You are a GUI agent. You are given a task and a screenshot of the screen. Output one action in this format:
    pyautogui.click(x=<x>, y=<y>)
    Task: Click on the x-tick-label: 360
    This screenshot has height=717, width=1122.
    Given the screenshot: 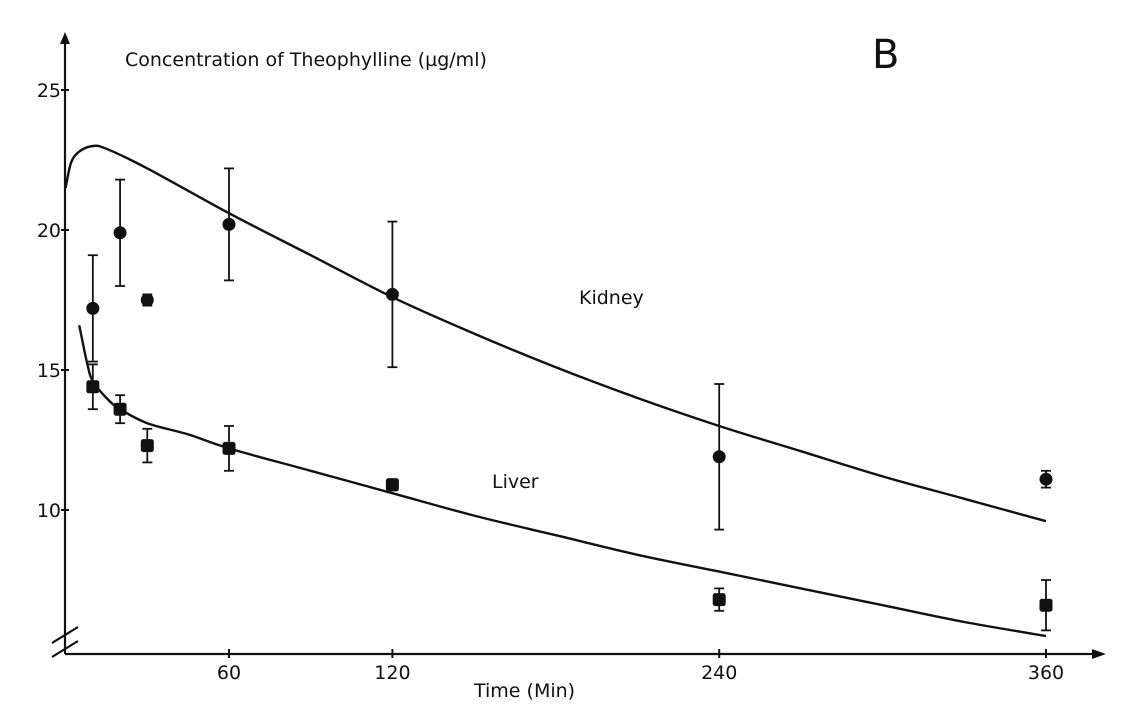 What is the action you would take?
    pyautogui.click(x=1046, y=673)
    